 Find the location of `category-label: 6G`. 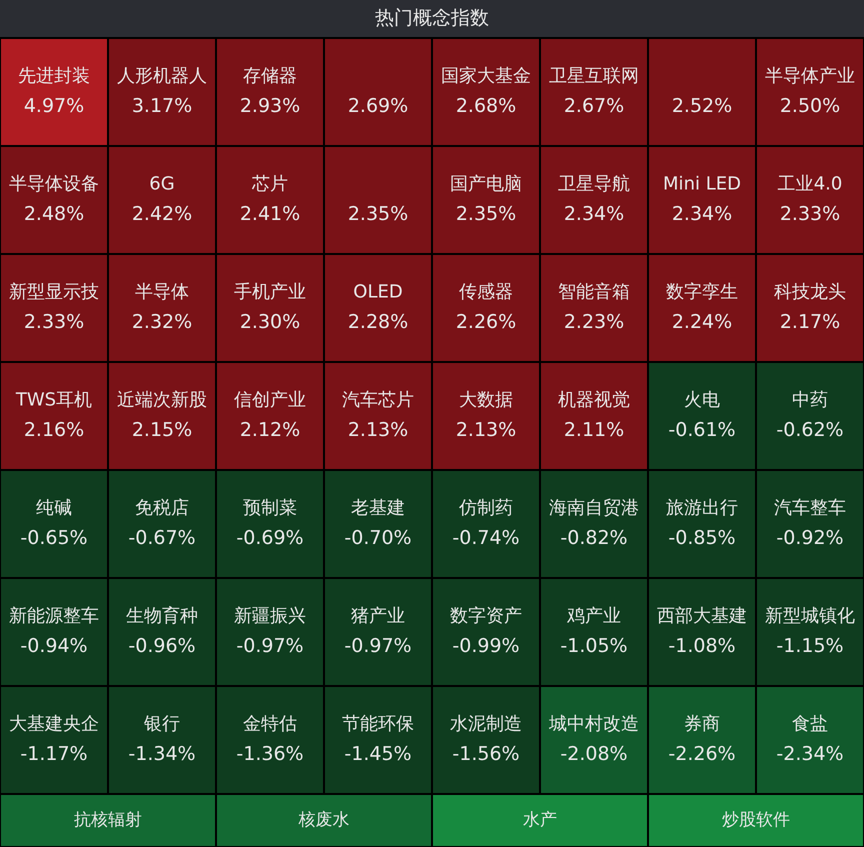

category-label: 6G is located at coordinates (162, 184).